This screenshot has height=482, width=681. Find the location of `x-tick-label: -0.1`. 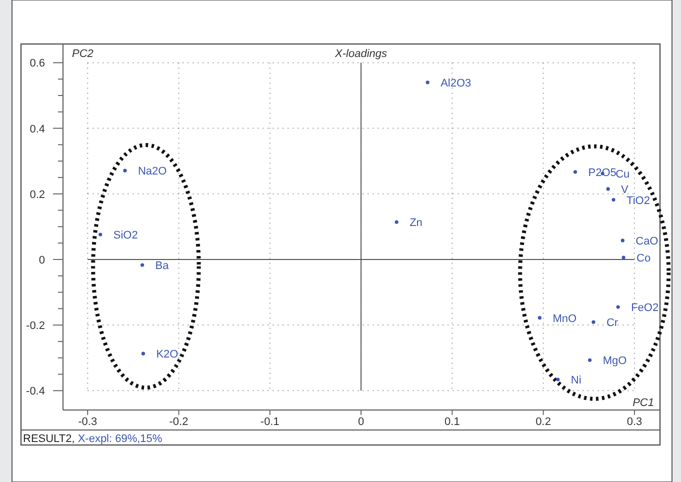

x-tick-label: -0.1 is located at coordinates (270, 422).